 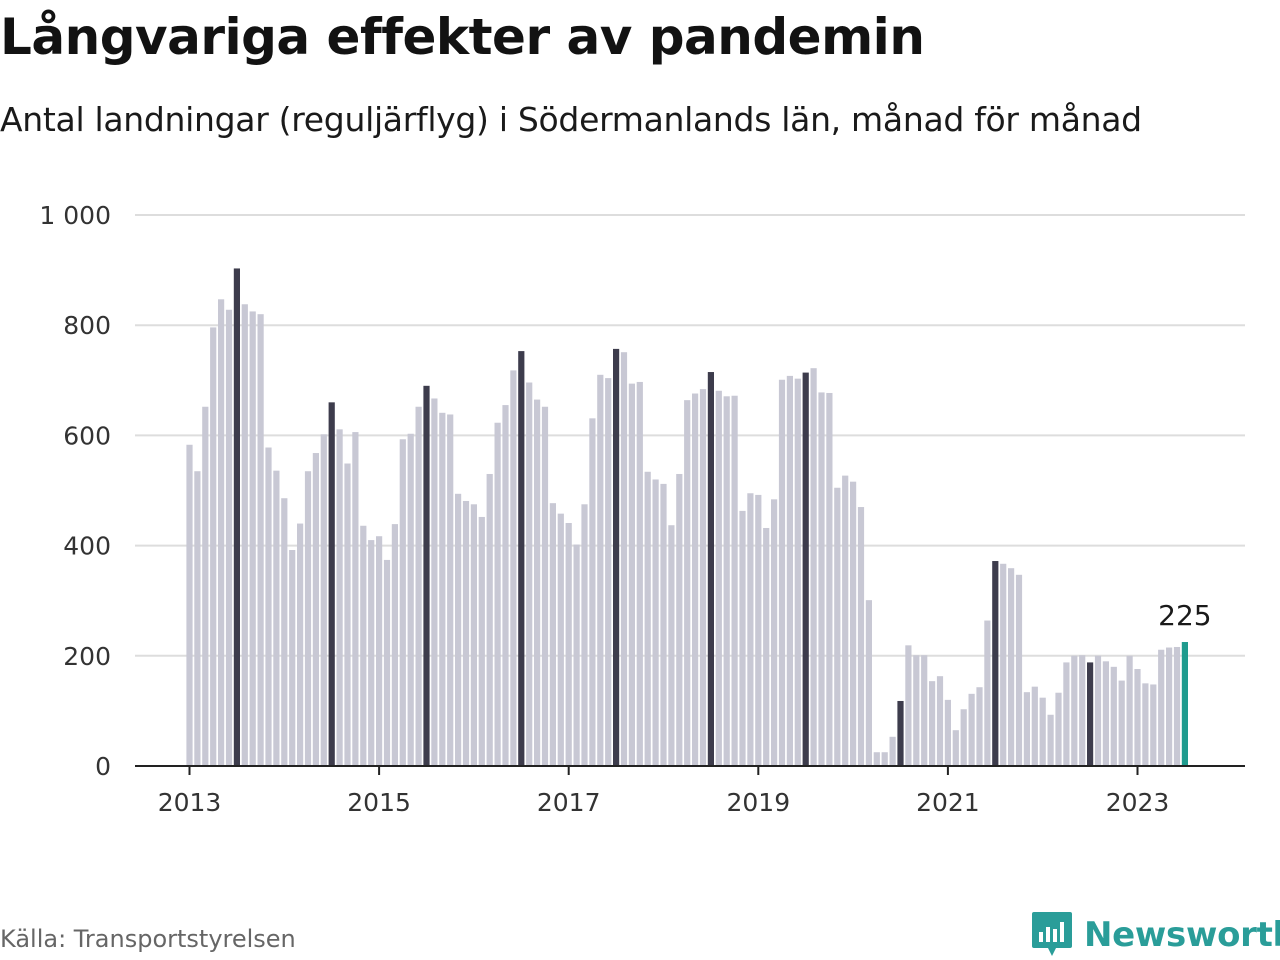 I want to click on x-tick-label: 2021, so click(x=948, y=802).